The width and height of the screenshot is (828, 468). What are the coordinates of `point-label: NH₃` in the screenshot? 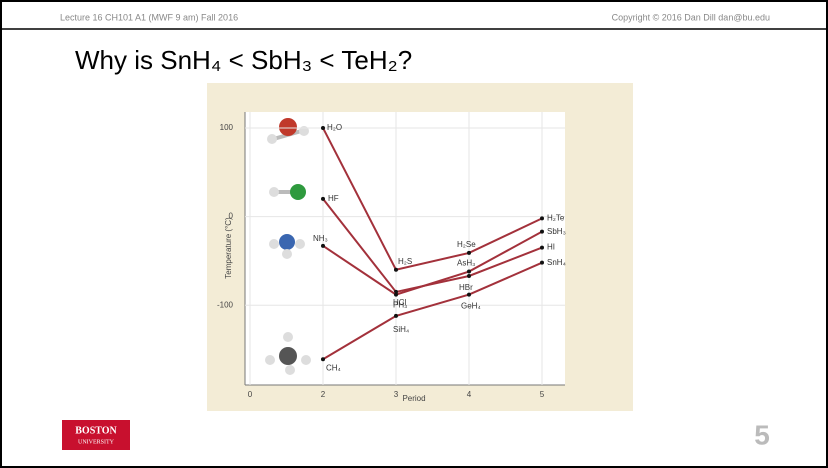 It's located at (320, 238).